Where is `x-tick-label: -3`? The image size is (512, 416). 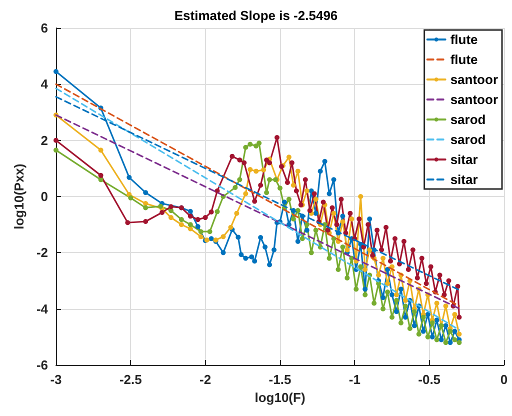 x-tick-label: -3 is located at coordinates (56, 379).